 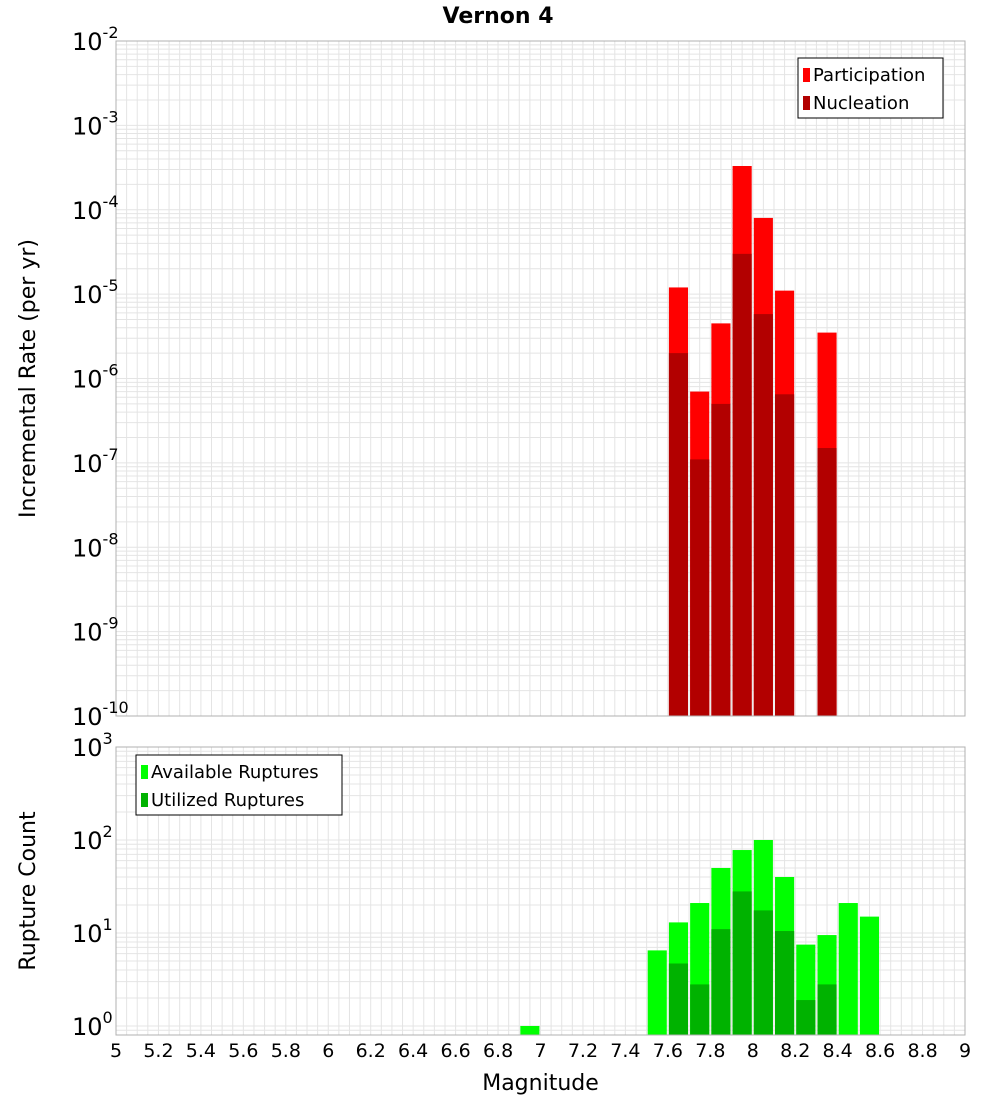 I want to click on panel1-ytick-label: 10⁻⁵, so click(x=95, y=292).